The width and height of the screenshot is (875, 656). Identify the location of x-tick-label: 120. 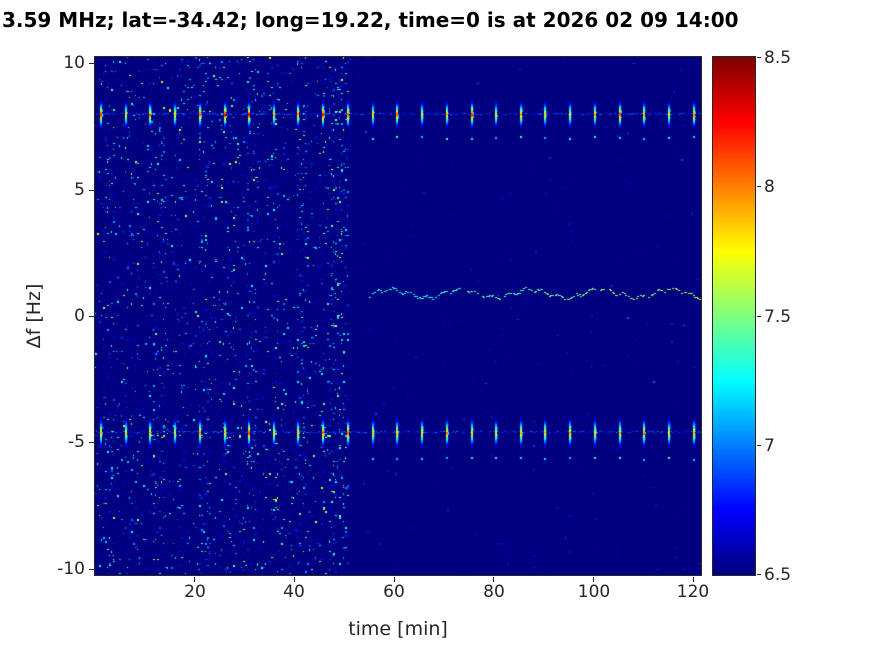
(693, 592).